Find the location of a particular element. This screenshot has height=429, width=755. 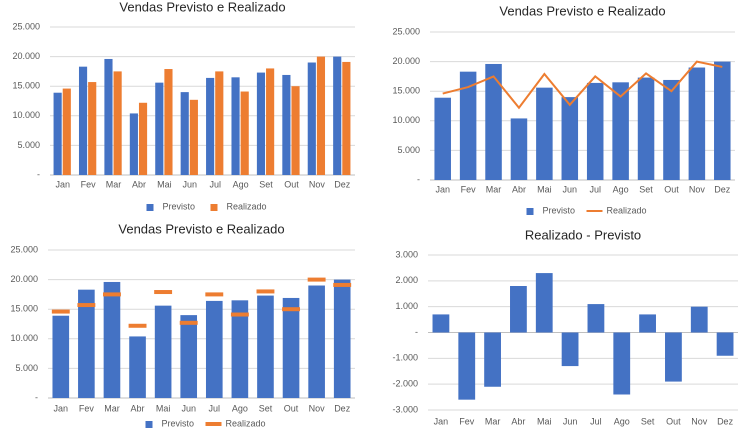

x-tick-label: Out is located at coordinates (291, 184).